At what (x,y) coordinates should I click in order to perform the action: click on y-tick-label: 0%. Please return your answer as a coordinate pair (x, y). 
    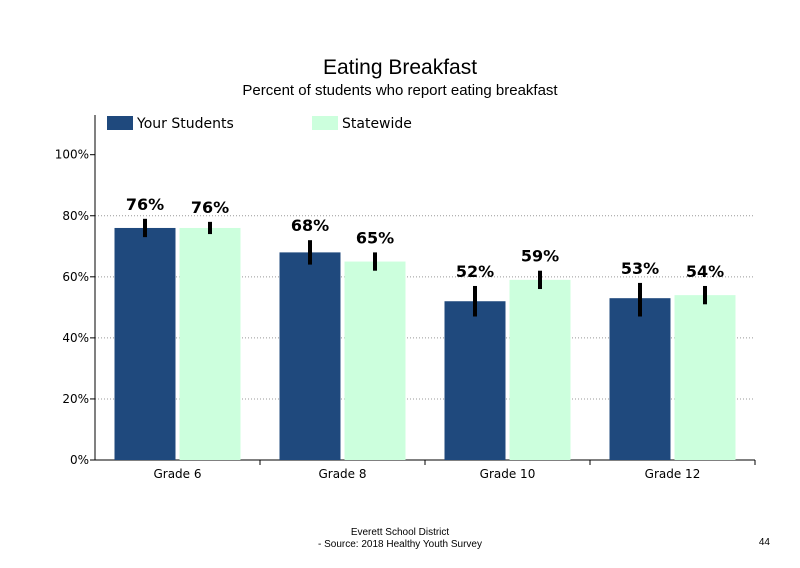
    Looking at the image, I should click on (79, 460).